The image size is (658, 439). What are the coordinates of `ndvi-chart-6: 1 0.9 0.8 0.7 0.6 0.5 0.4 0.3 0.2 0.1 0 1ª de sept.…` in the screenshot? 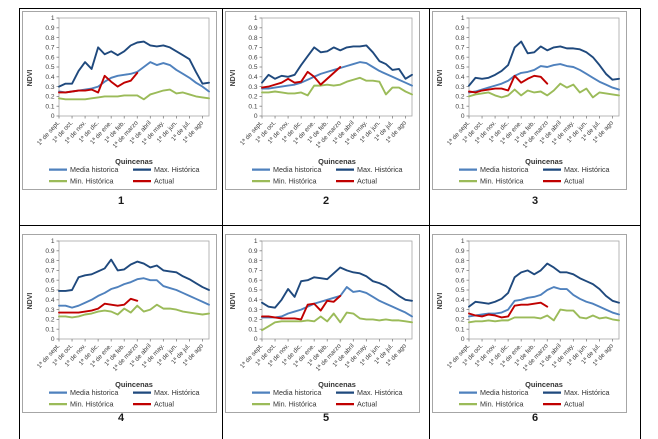 It's located at (529, 323).